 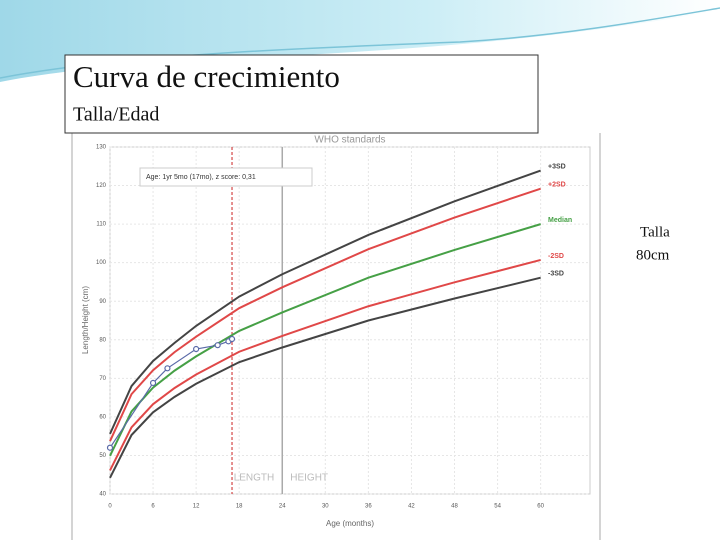 I want to click on y-tick-label: 100, so click(x=101, y=263).